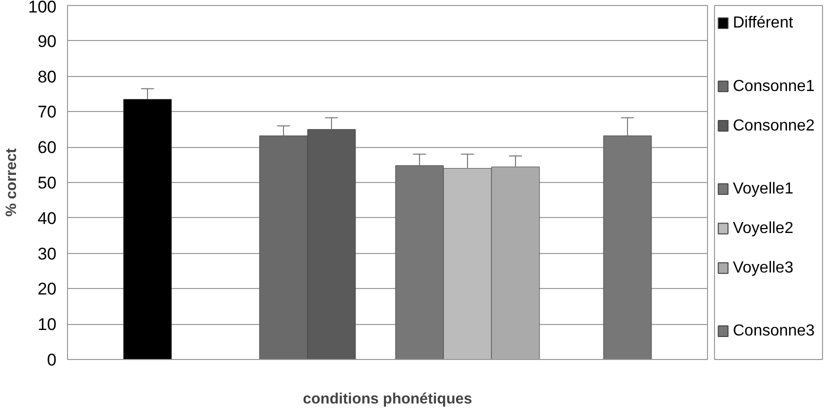 The image size is (828, 412). I want to click on legend-label: Voyelle3, so click(763, 268).